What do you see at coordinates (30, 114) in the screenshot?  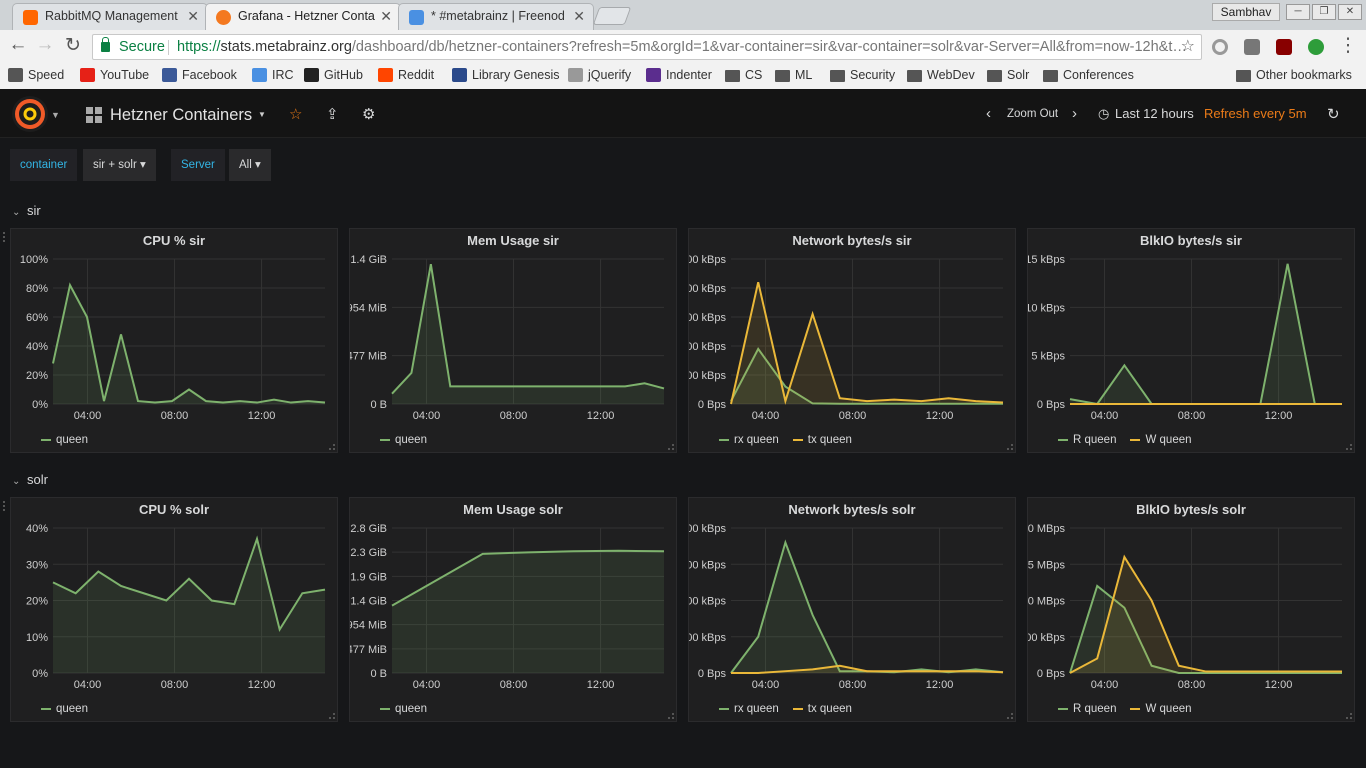 I see `grafana-logo-icon` at bounding box center [30, 114].